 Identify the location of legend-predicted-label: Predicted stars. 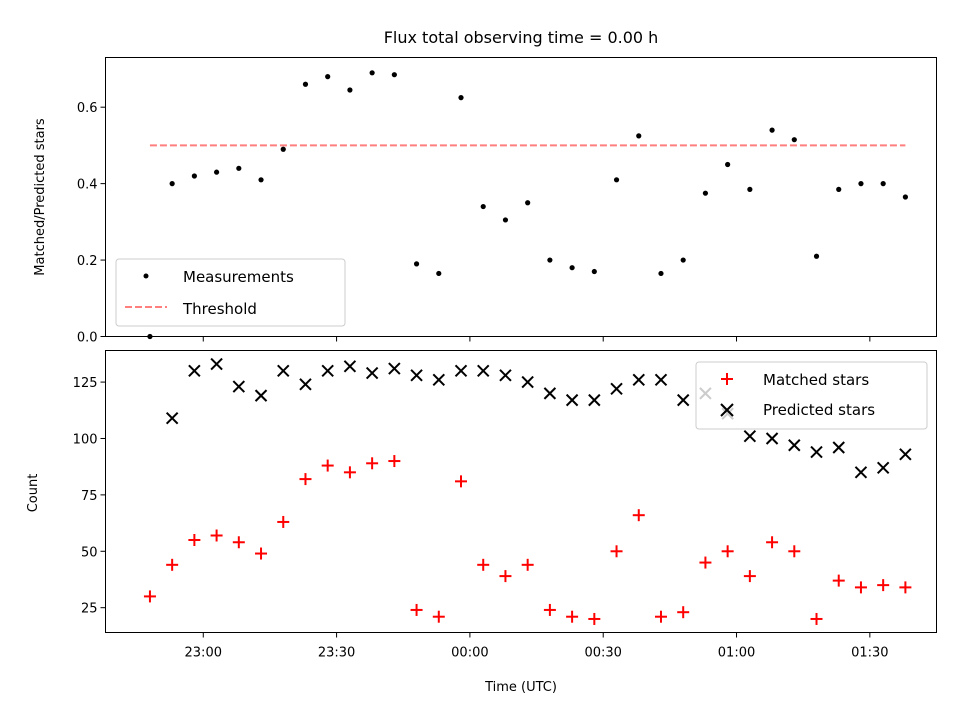
(819, 410).